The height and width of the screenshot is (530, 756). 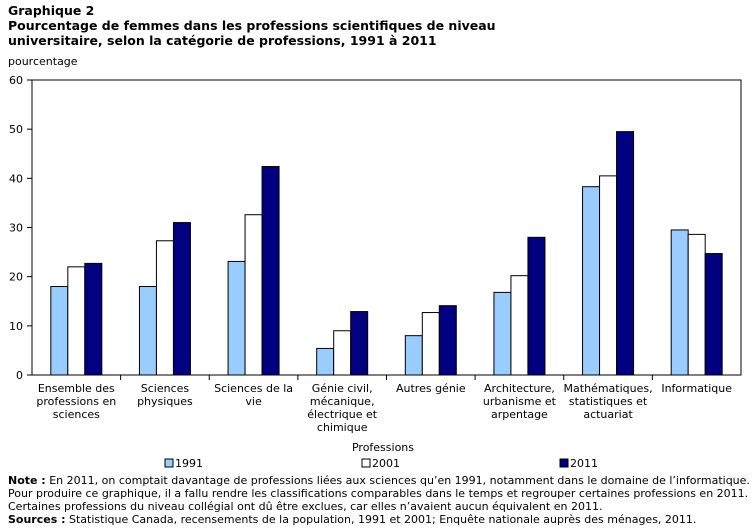 I want to click on category-label: mécanique,, so click(x=342, y=401).